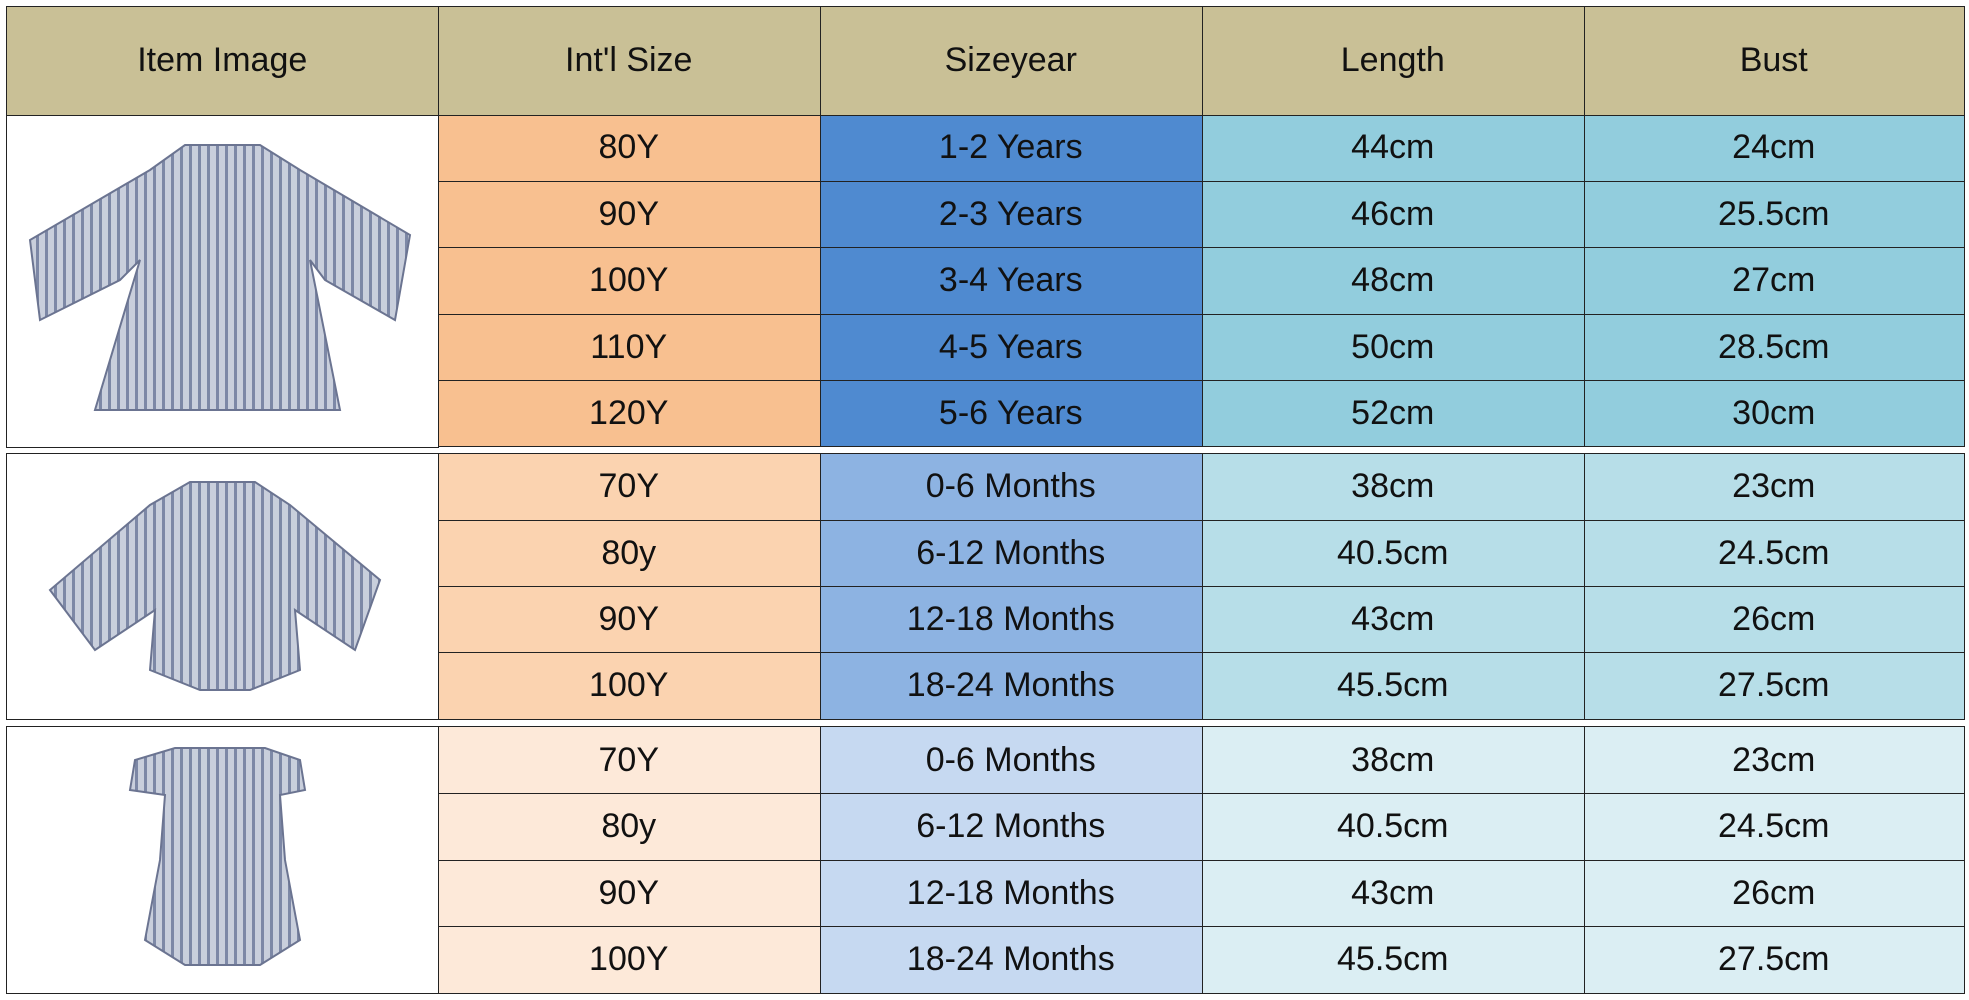  What do you see at coordinates (1393, 214) in the screenshot?
I see `table-cell: 46cm` at bounding box center [1393, 214].